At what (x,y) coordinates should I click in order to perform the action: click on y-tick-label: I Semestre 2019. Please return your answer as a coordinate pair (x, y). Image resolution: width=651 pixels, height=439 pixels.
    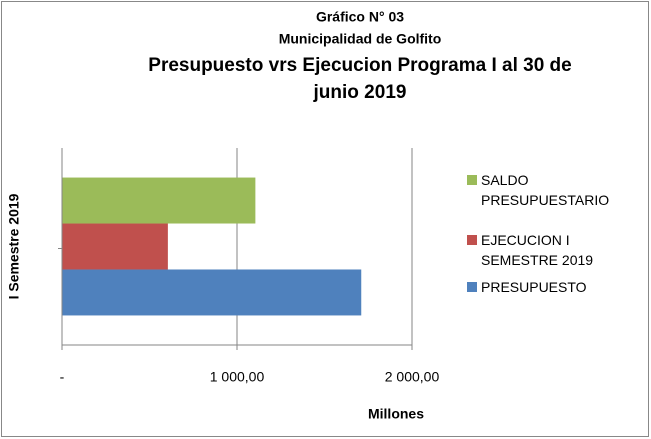
    Looking at the image, I should click on (14, 246).